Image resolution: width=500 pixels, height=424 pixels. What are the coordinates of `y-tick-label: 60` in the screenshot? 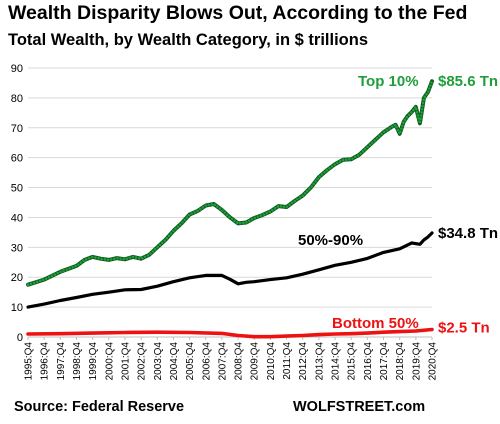 It's located at (17, 159).